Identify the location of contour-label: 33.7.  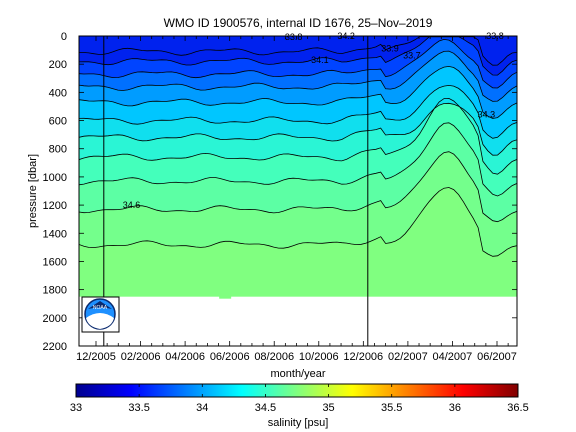
(412, 56).